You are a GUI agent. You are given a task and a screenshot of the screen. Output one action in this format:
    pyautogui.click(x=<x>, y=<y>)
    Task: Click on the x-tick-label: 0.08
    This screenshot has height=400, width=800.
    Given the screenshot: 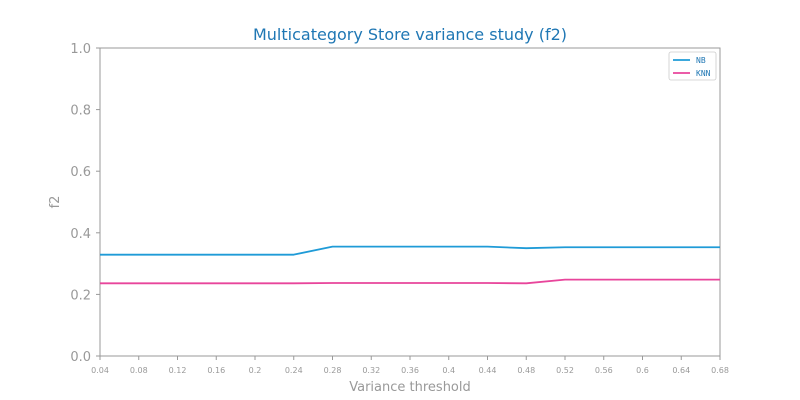 What is the action you would take?
    pyautogui.click(x=139, y=370)
    